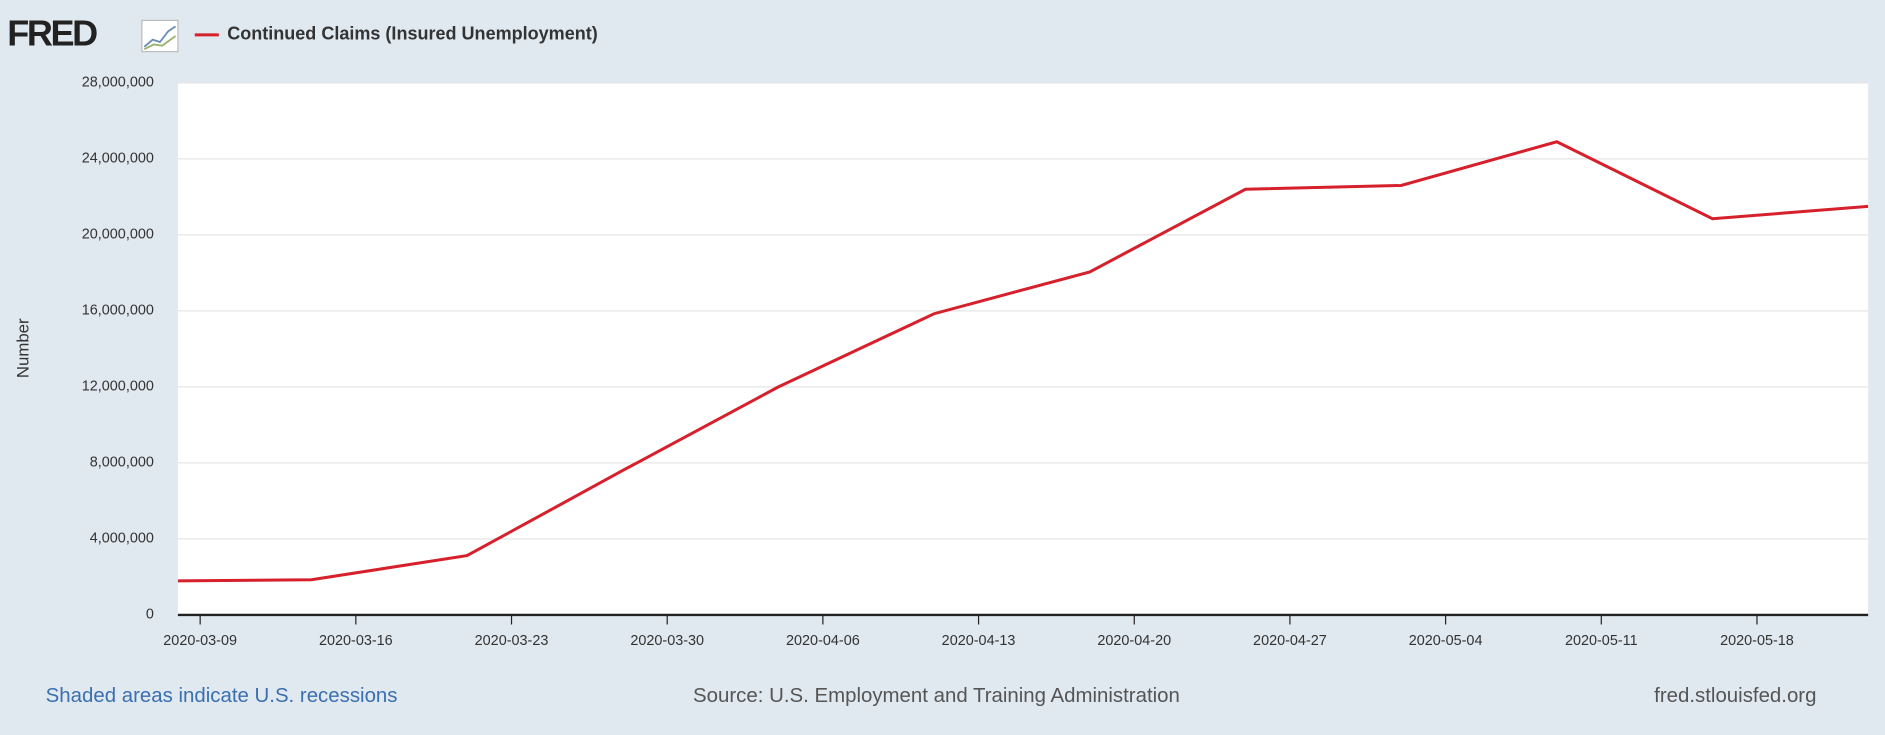 This screenshot has height=735, width=1885. What do you see at coordinates (122, 463) in the screenshot?
I see `y-tick-label: 8,000,000` at bounding box center [122, 463].